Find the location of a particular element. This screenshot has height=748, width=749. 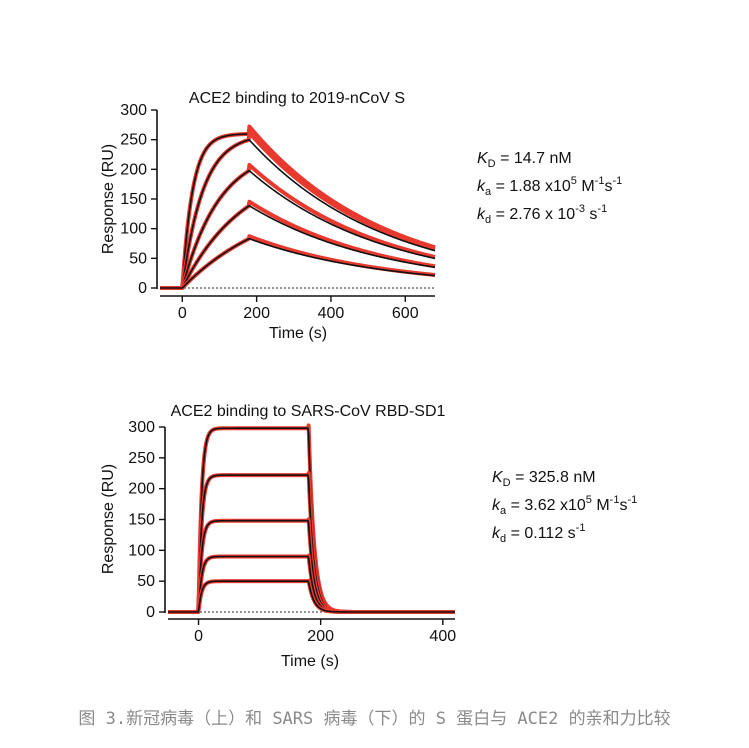

kd-rate-ncov: kd = 2.76 x 10-3 s-1 is located at coordinates (542, 214).